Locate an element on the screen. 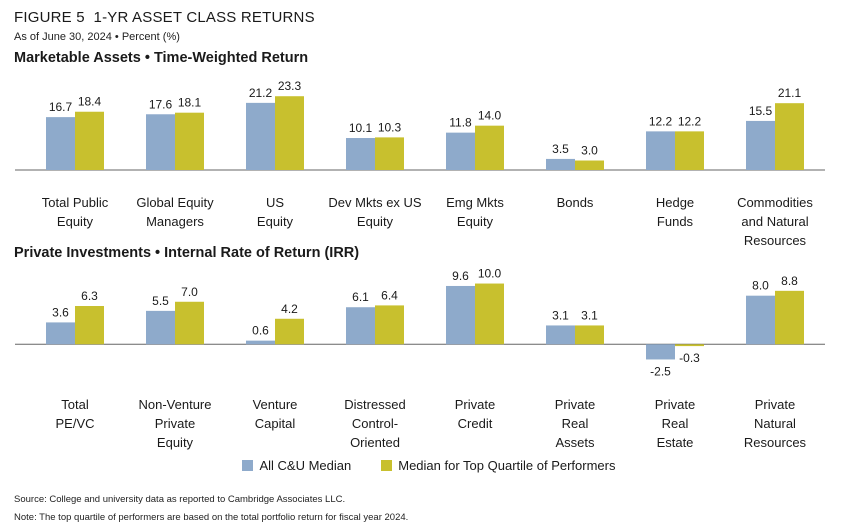 The image size is (858, 530). bar-private-real-assets-median is located at coordinates (560, 335).